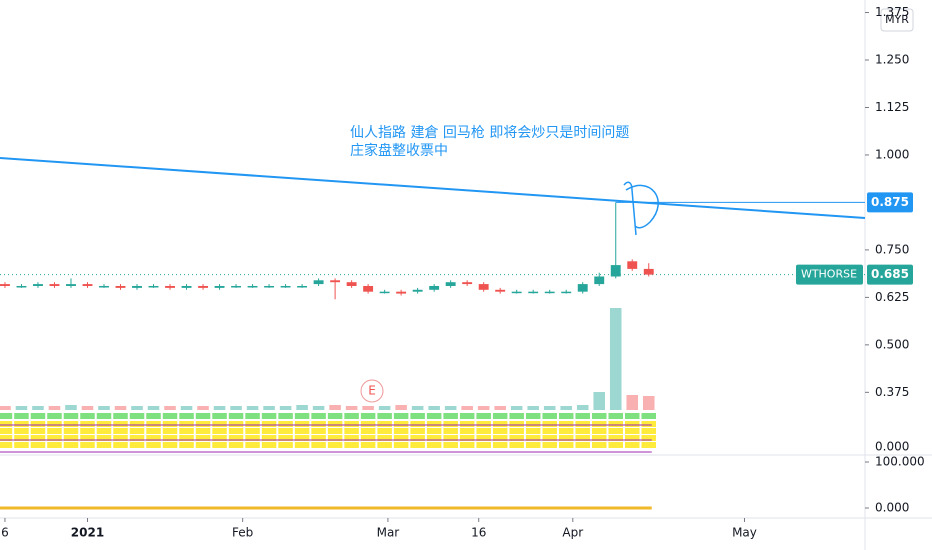 The image size is (932, 550). What do you see at coordinates (5, 533) in the screenshot?
I see `x-tick-label: 6` at bounding box center [5, 533].